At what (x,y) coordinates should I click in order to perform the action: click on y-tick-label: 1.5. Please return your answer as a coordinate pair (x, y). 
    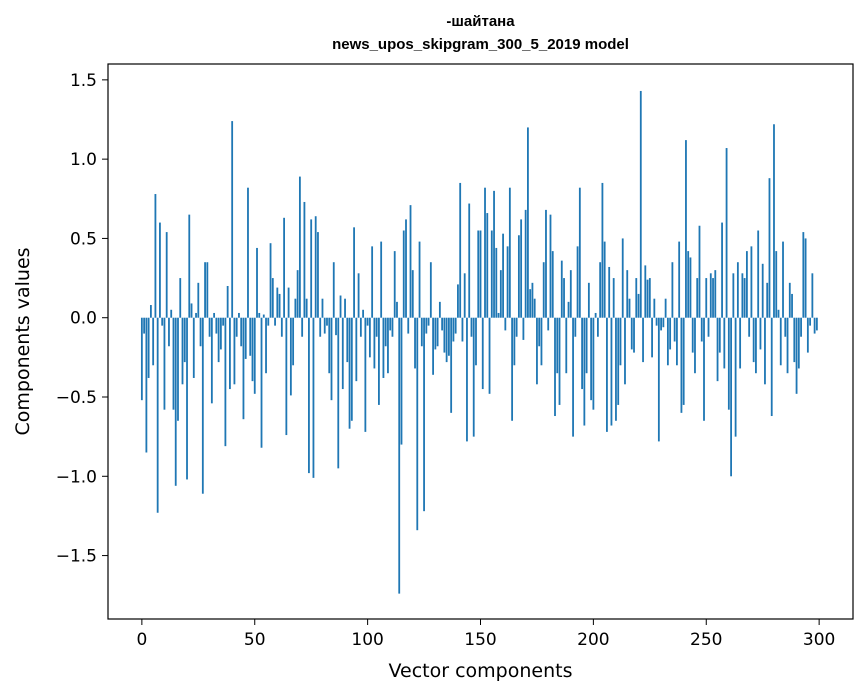
    Looking at the image, I should click on (83, 81).